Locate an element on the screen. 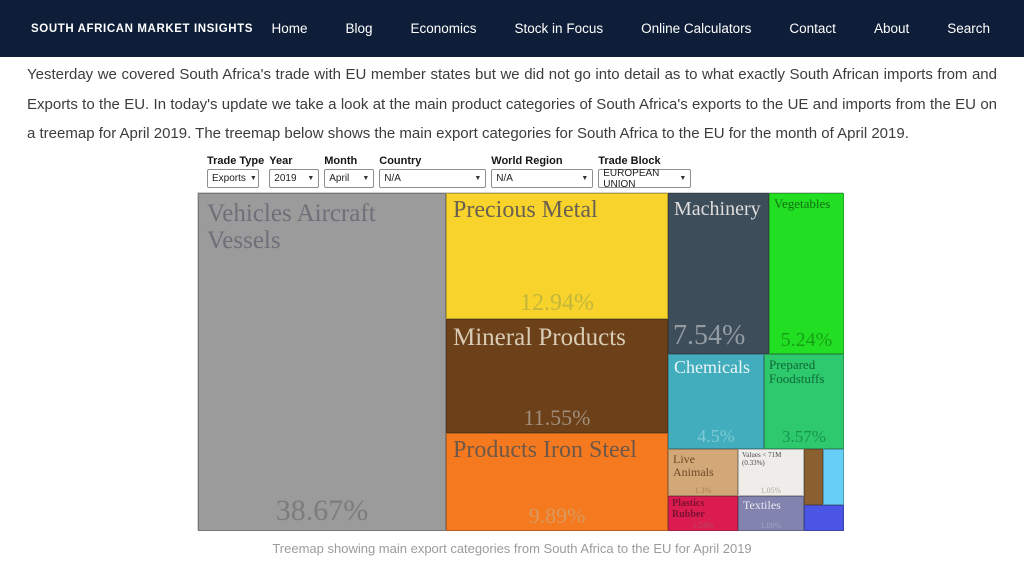 This screenshot has height=571, width=1024. world-region-select: N/A ▼ is located at coordinates (542, 178).